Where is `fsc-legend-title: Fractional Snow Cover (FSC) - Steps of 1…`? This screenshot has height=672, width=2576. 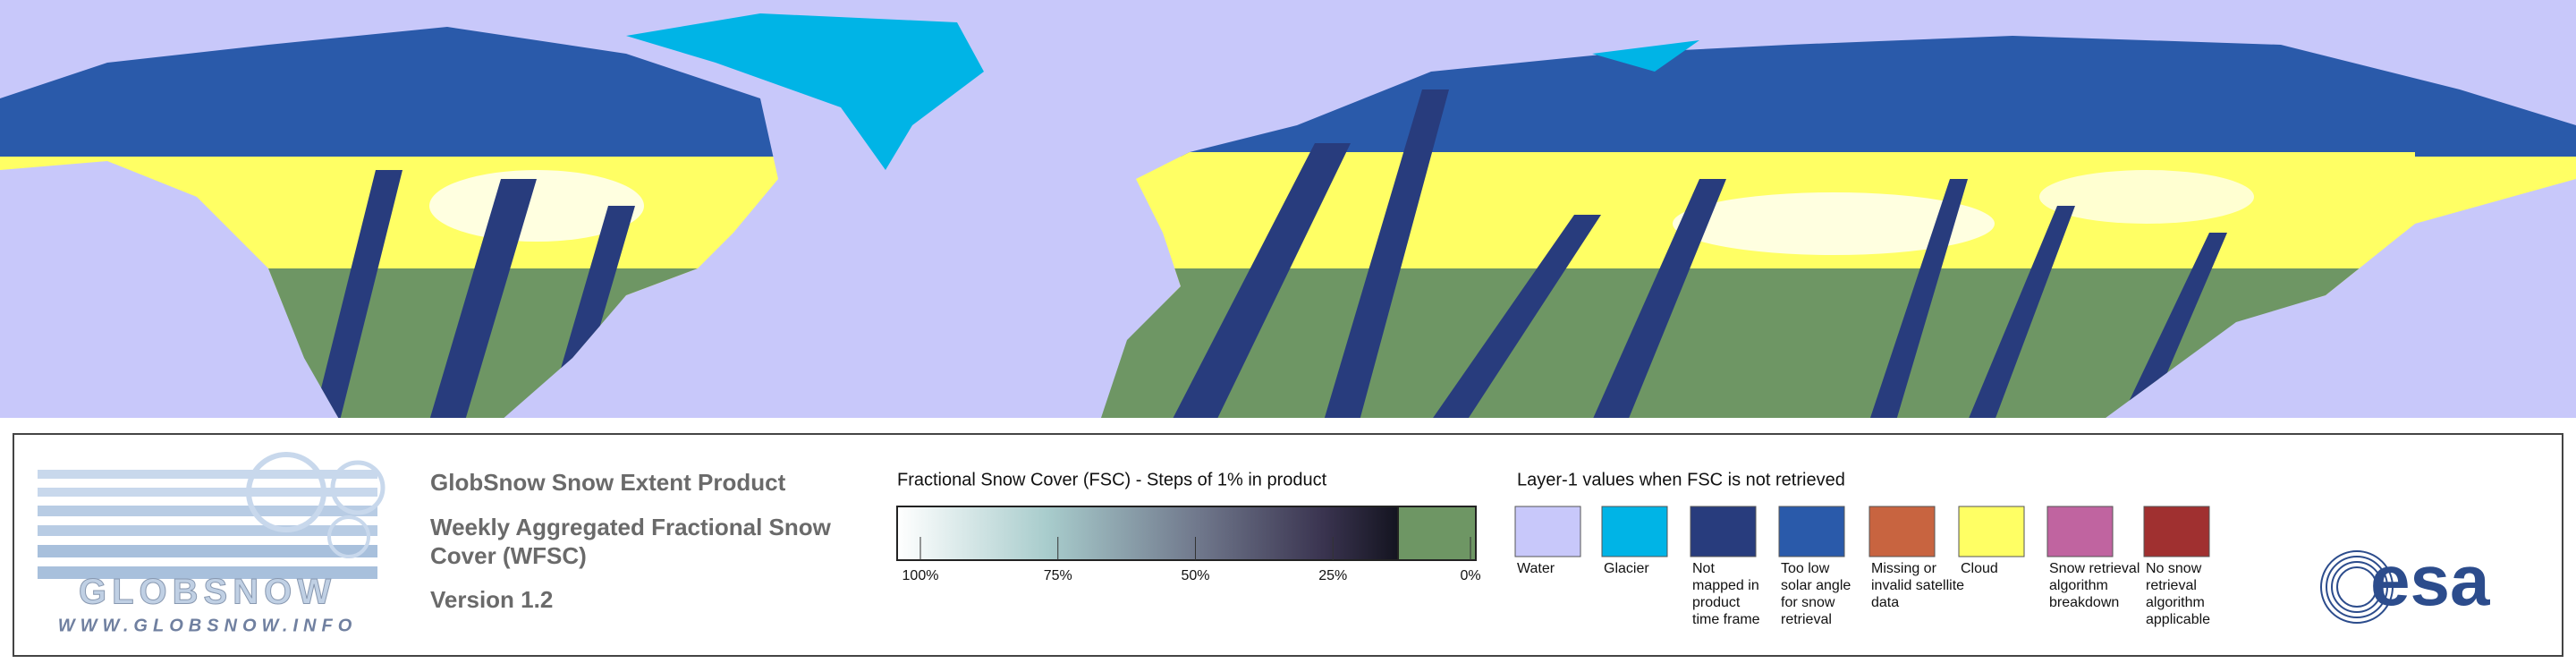 fsc-legend-title: Fractional Snow Cover (FSC) - Steps of 1… is located at coordinates (1112, 479).